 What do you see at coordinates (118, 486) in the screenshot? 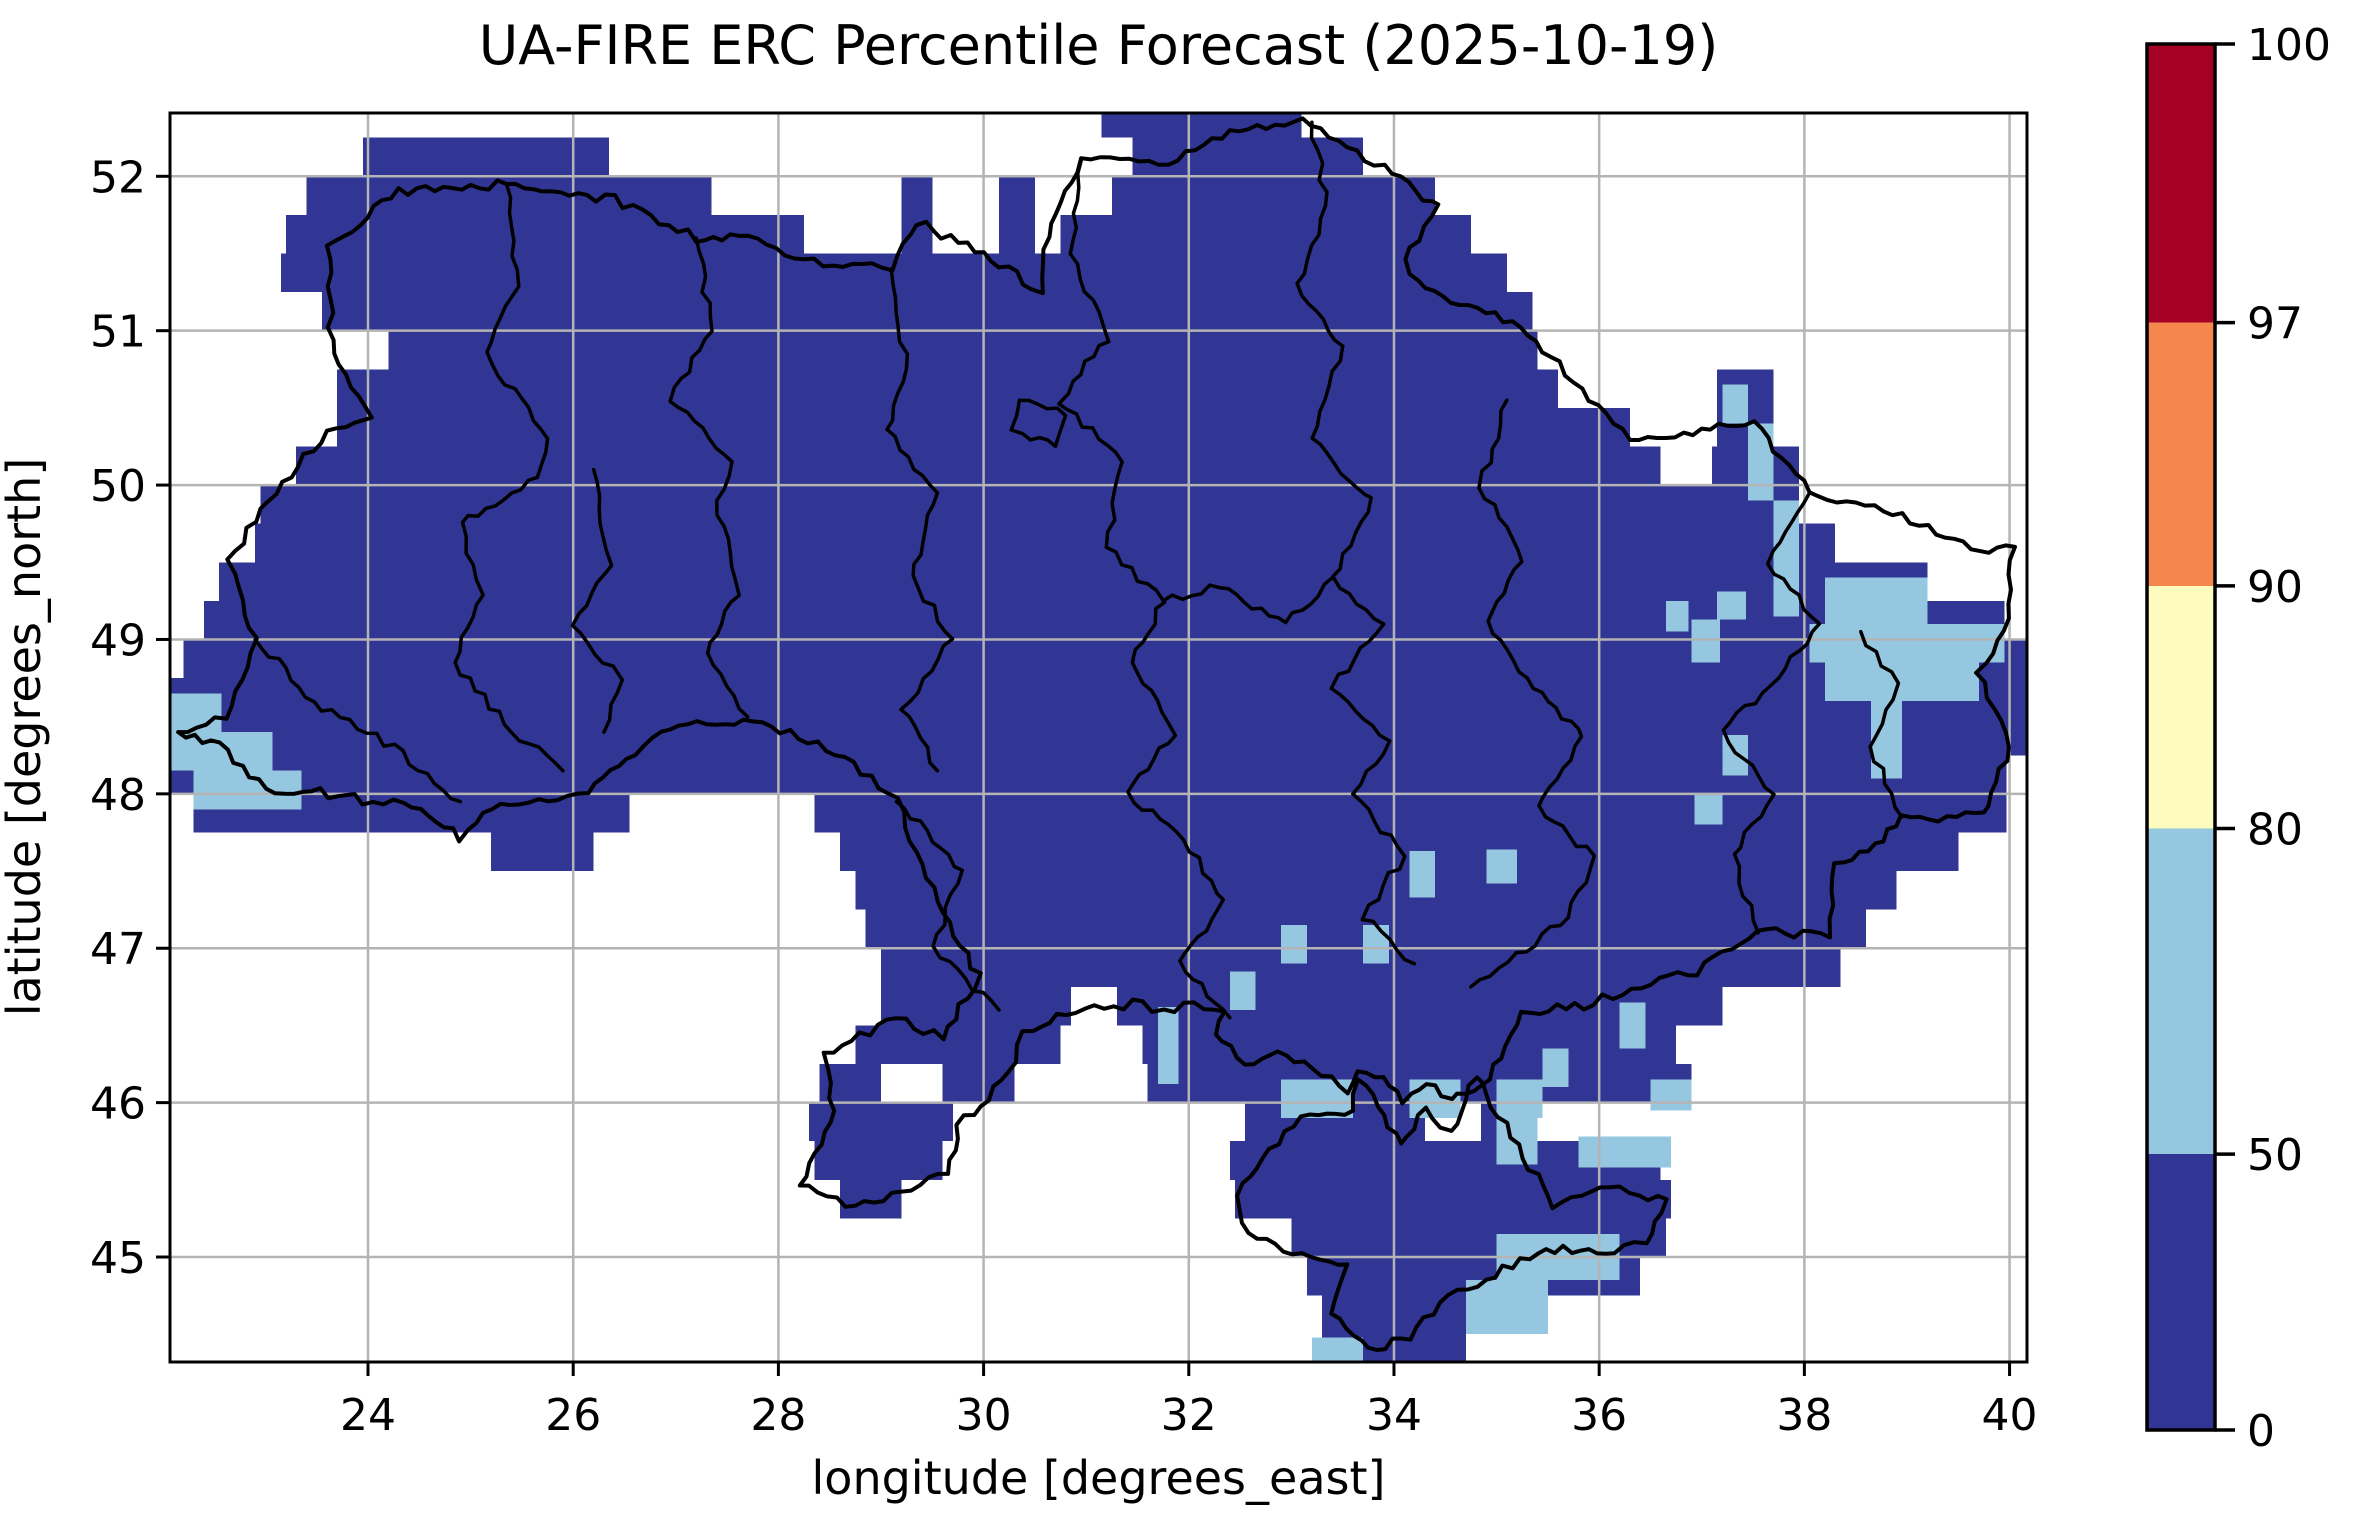
I see `y-tick-label: 50` at bounding box center [118, 486].